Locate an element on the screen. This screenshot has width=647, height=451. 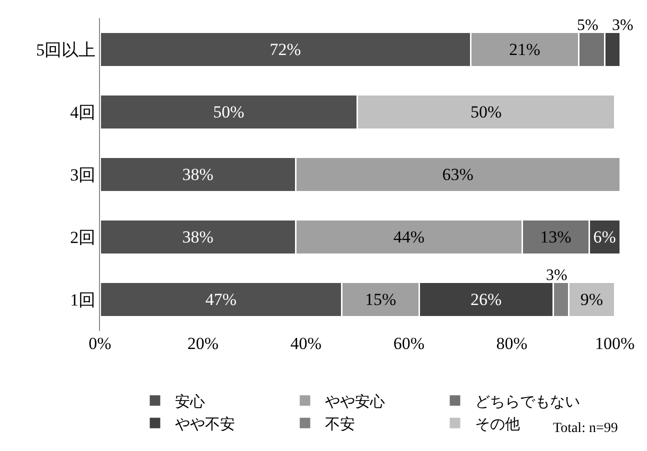
y-tick-label: 2回 is located at coordinates (83, 238).